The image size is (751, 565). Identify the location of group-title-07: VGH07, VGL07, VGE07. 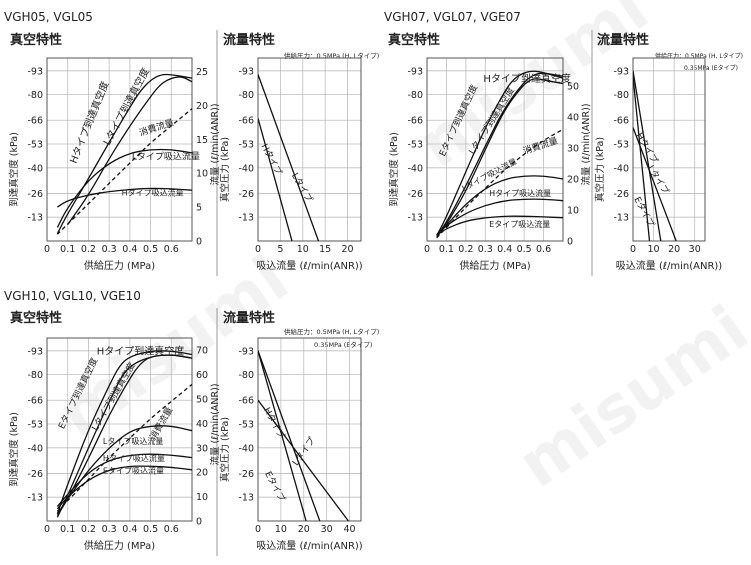
(452, 17).